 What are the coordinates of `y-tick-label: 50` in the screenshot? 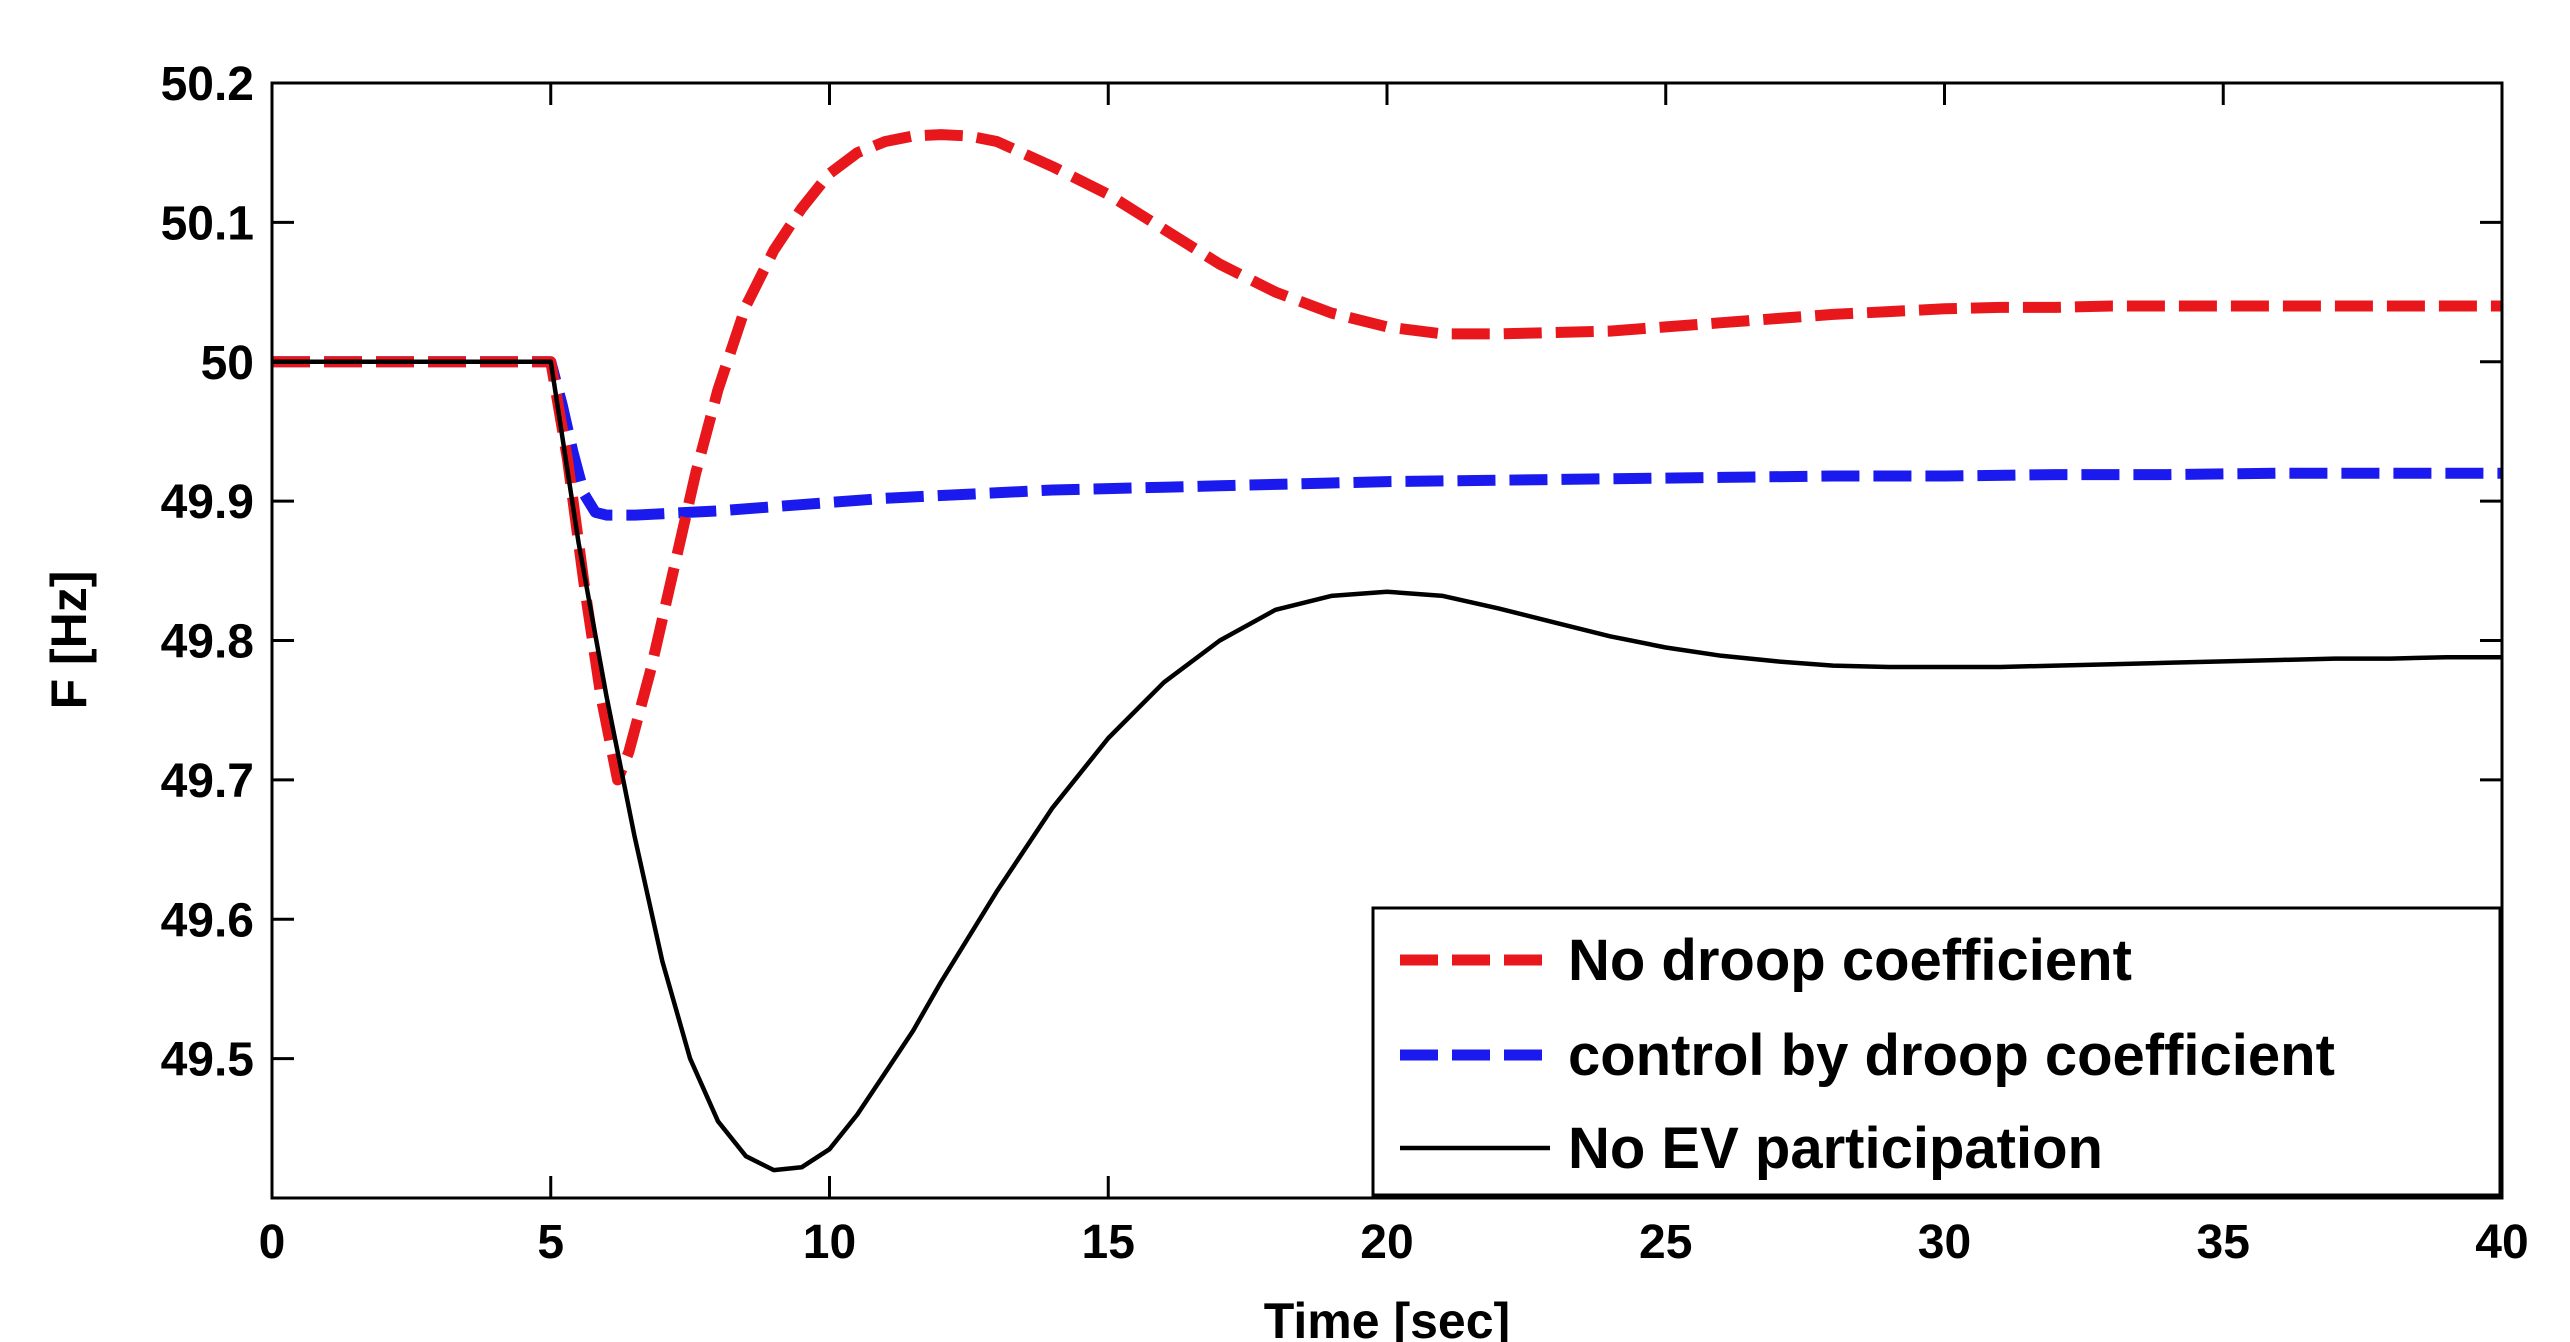 It's located at (227, 363).